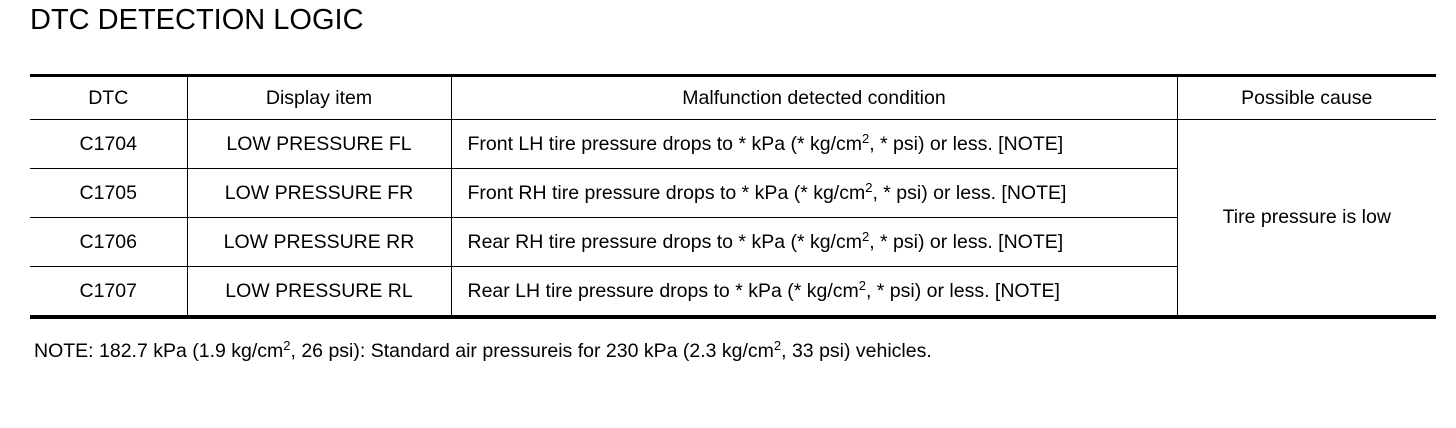 This screenshot has width=1456, height=428. What do you see at coordinates (319, 292) in the screenshot?
I see `display-item-cell: LOW PRESSURE RL` at bounding box center [319, 292].